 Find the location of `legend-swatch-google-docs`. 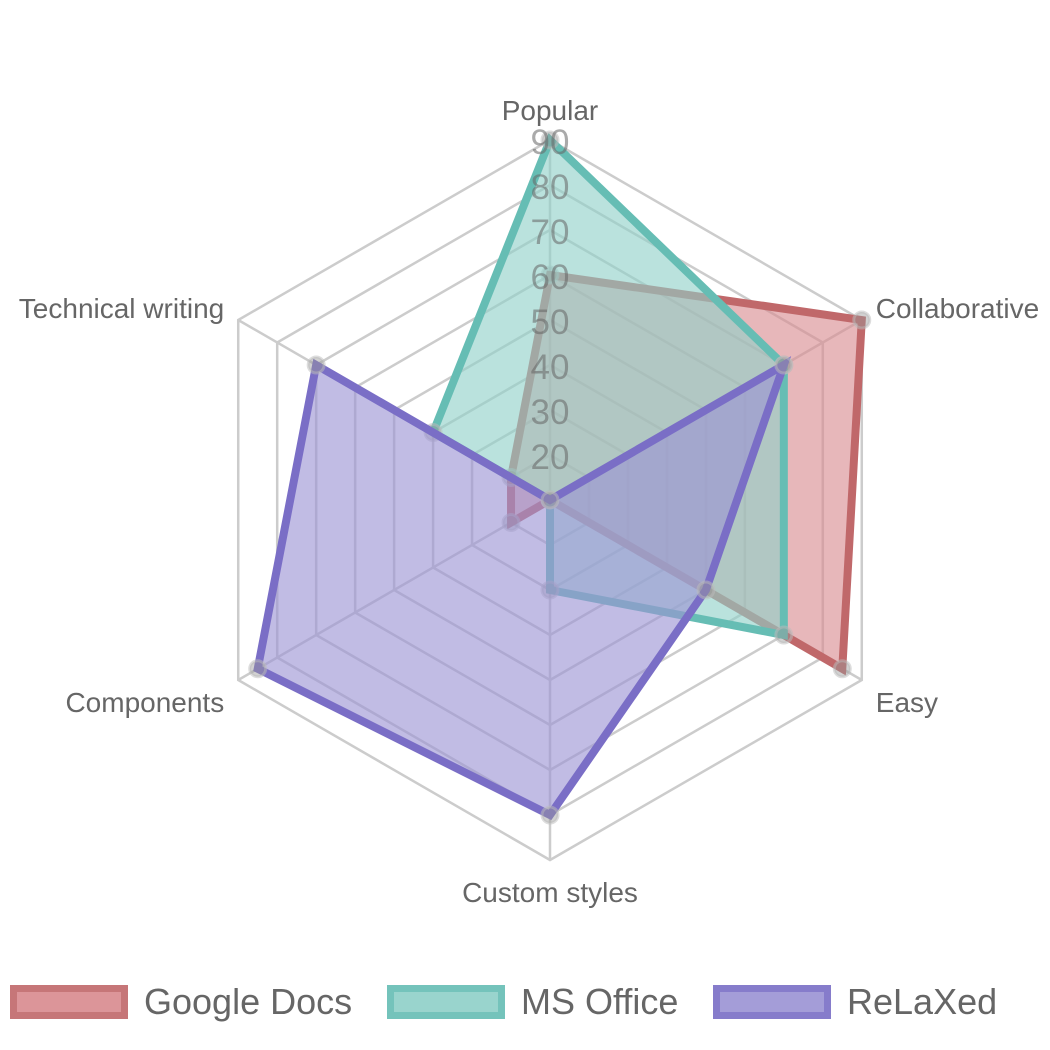

legend-swatch-google-docs is located at coordinates (69, 1002).